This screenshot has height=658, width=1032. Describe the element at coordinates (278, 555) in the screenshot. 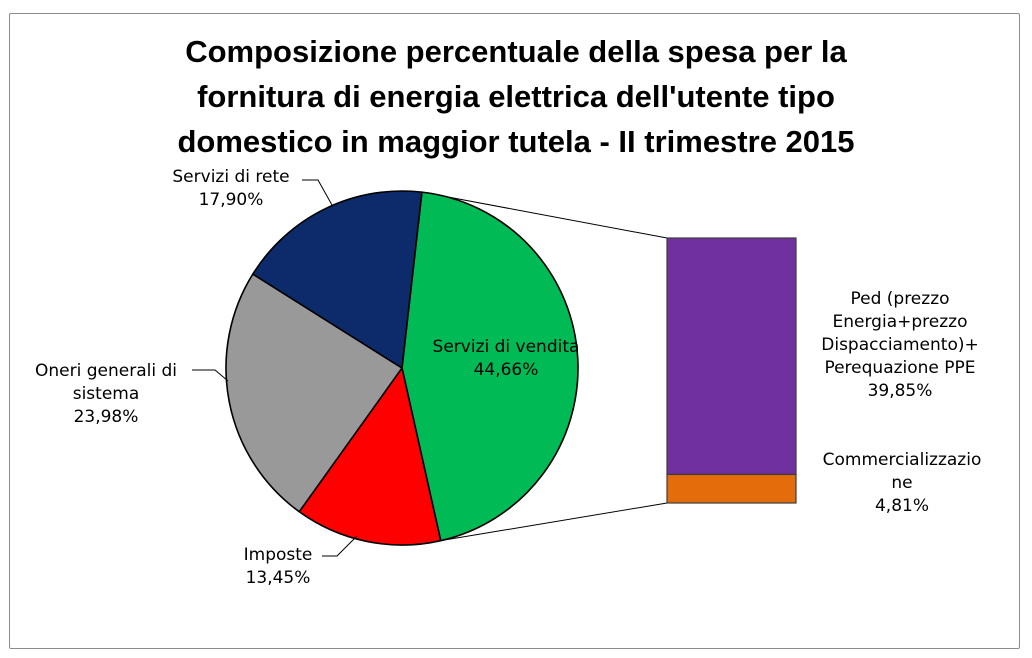

I see `data-label-imposte-name-1: Imposte` at that location.